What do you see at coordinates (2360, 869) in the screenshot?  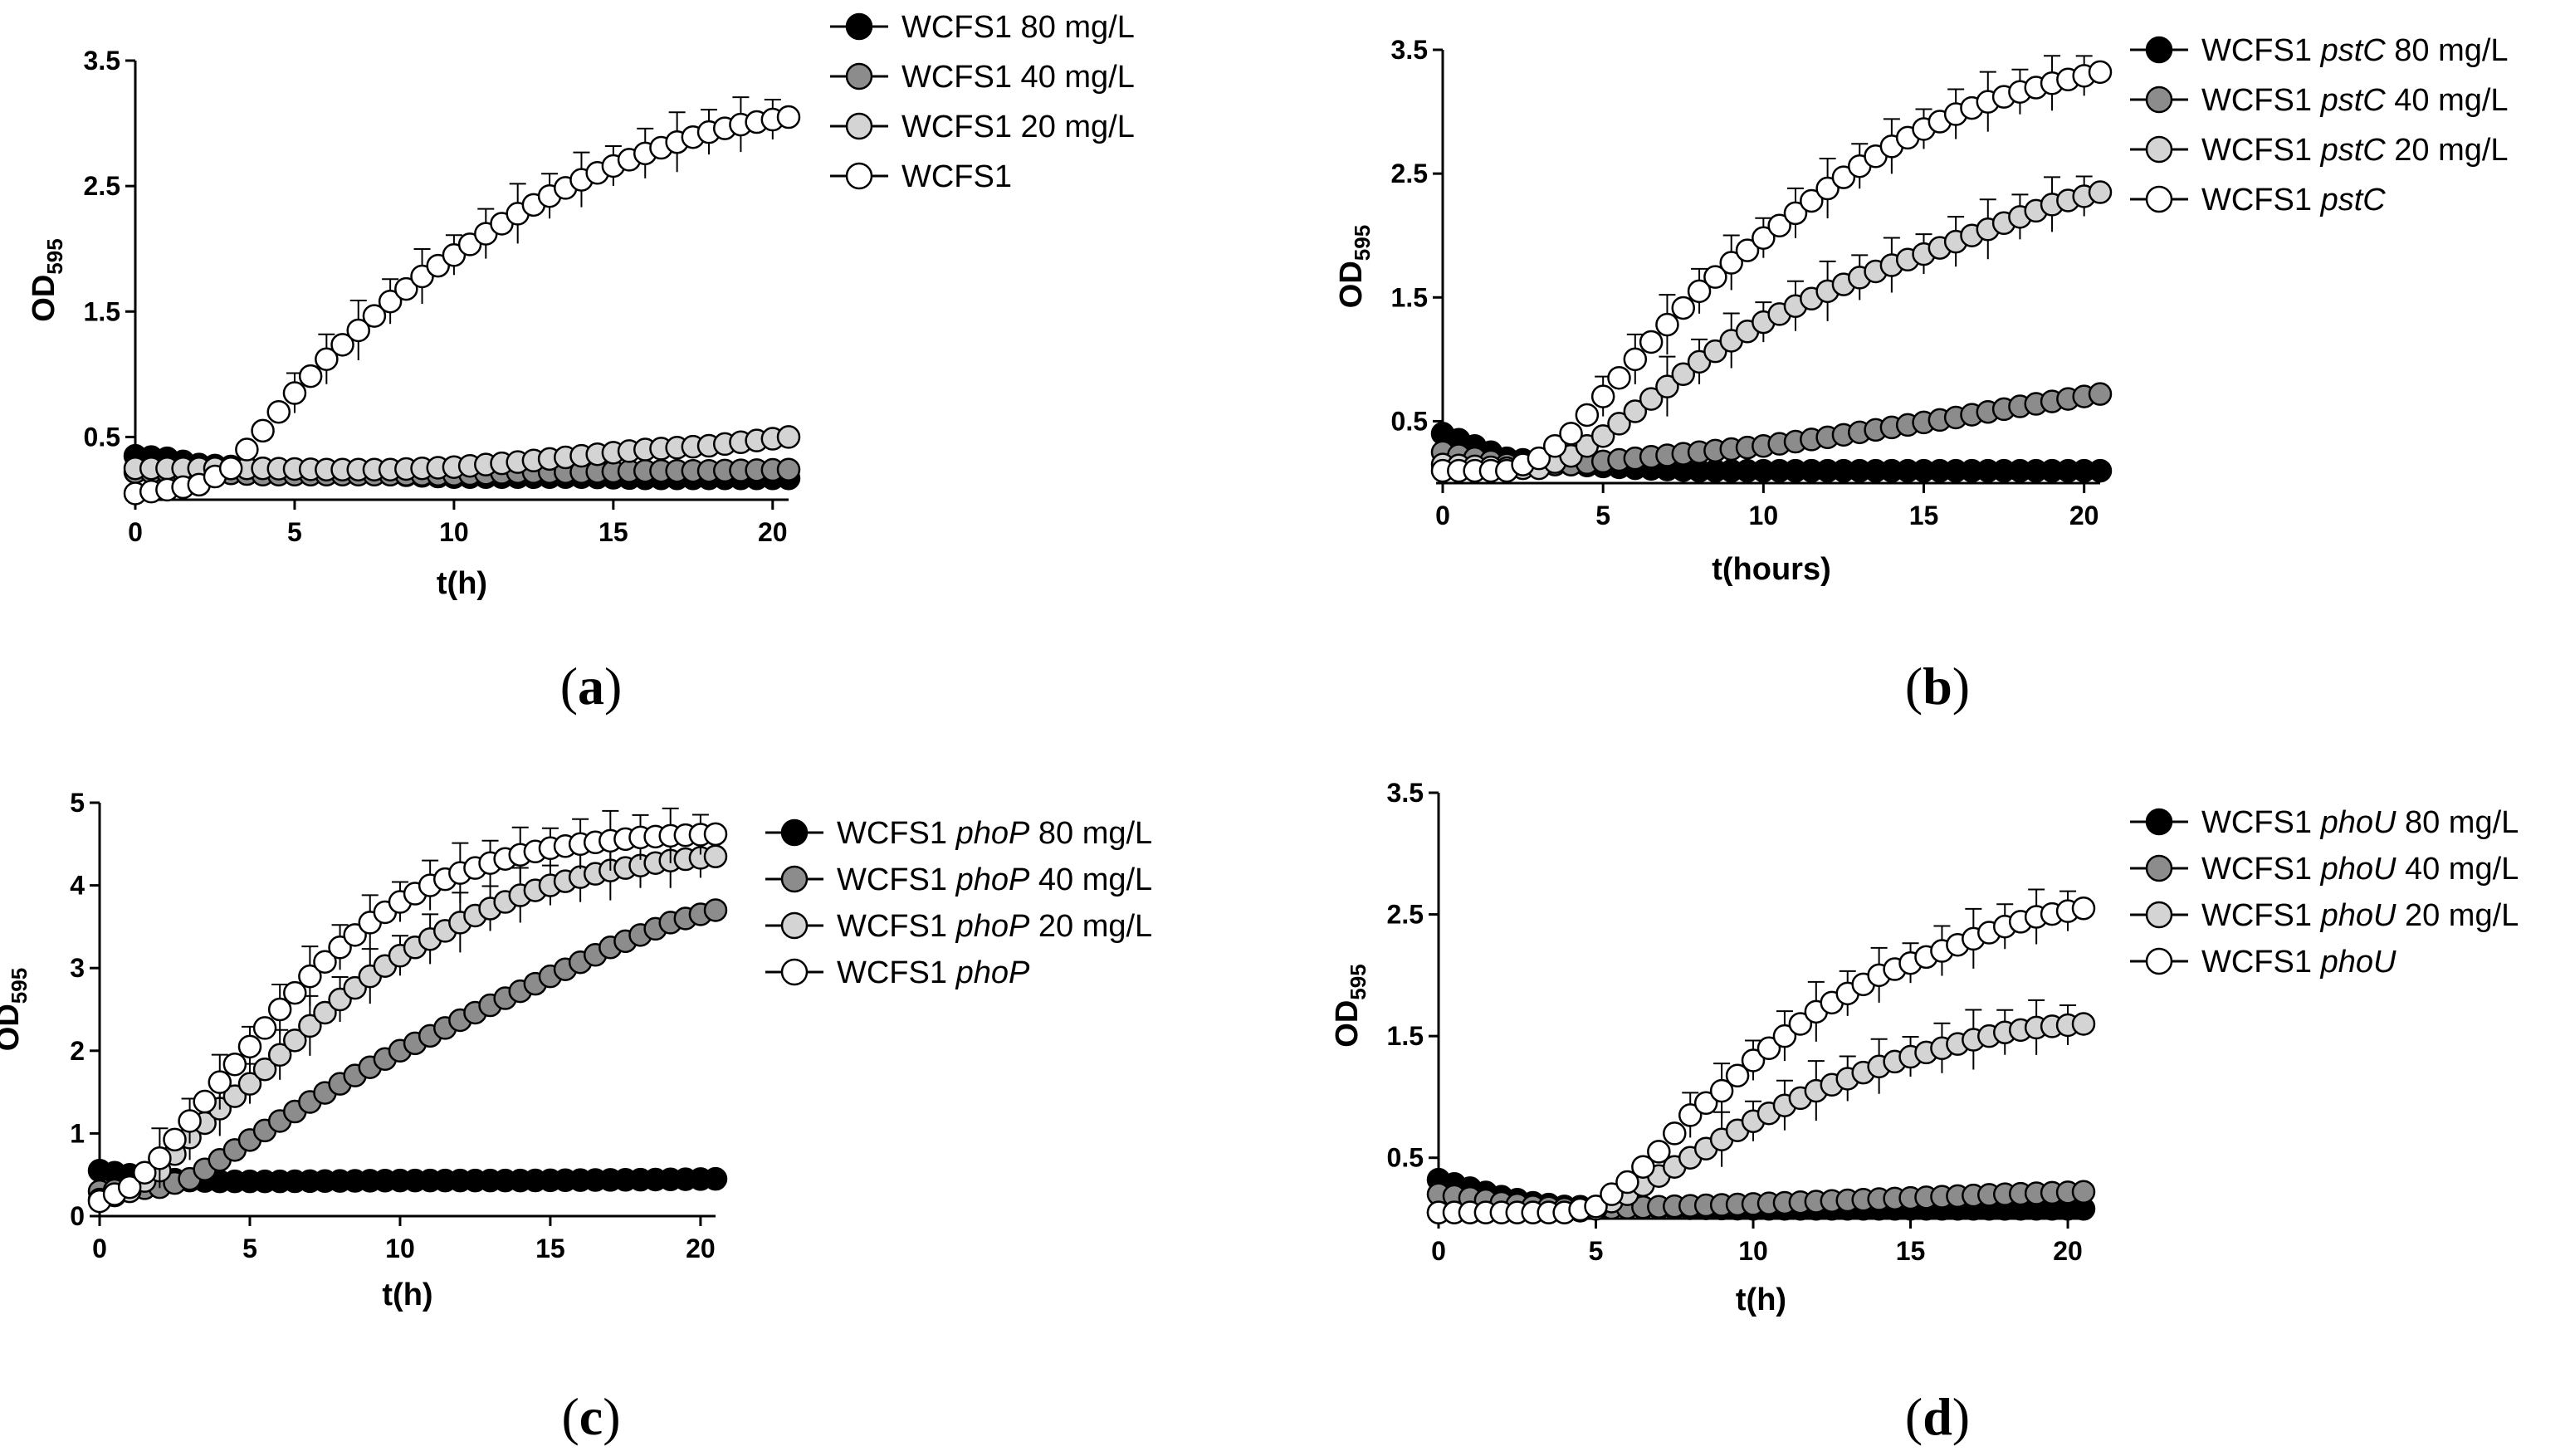 I see `legend-label: WCFS1 phoU 40 mg/L` at bounding box center [2360, 869].